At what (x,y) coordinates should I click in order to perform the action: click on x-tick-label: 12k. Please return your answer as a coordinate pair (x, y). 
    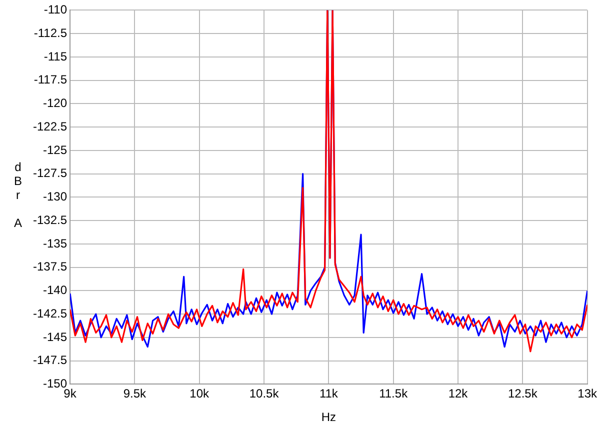
    Looking at the image, I should click on (458, 393).